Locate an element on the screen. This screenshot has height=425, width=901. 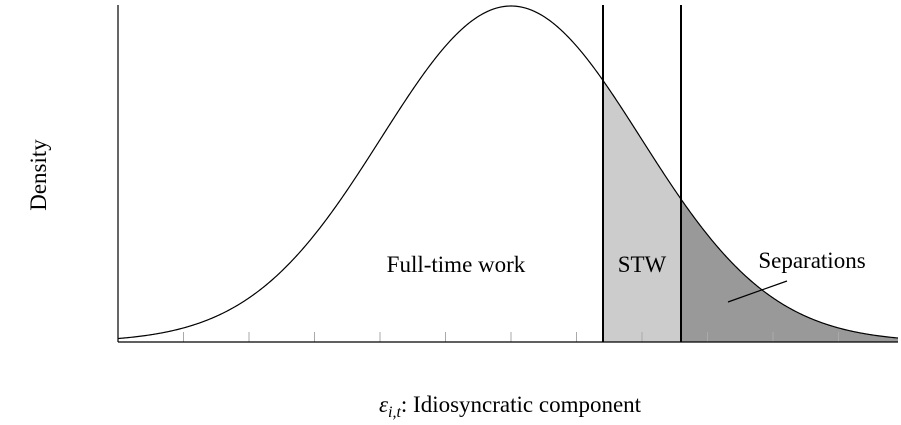
x-axis-label: εi,t: Idiosyncratic component is located at coordinates (510, 406).